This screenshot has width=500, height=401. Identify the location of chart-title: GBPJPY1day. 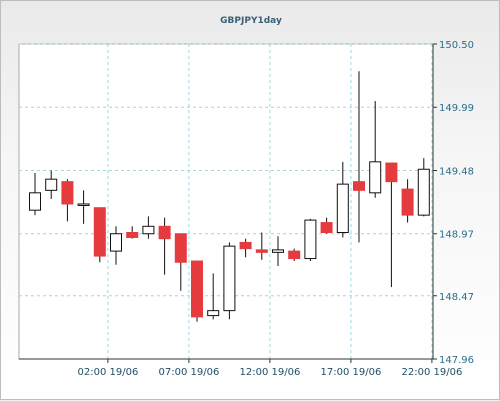
(251, 21).